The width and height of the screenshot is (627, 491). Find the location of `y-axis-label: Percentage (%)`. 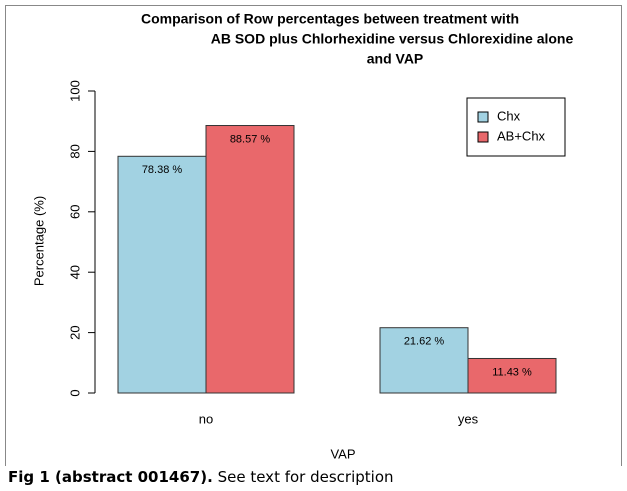

y-axis-label: Percentage (%) is located at coordinates (38, 241).